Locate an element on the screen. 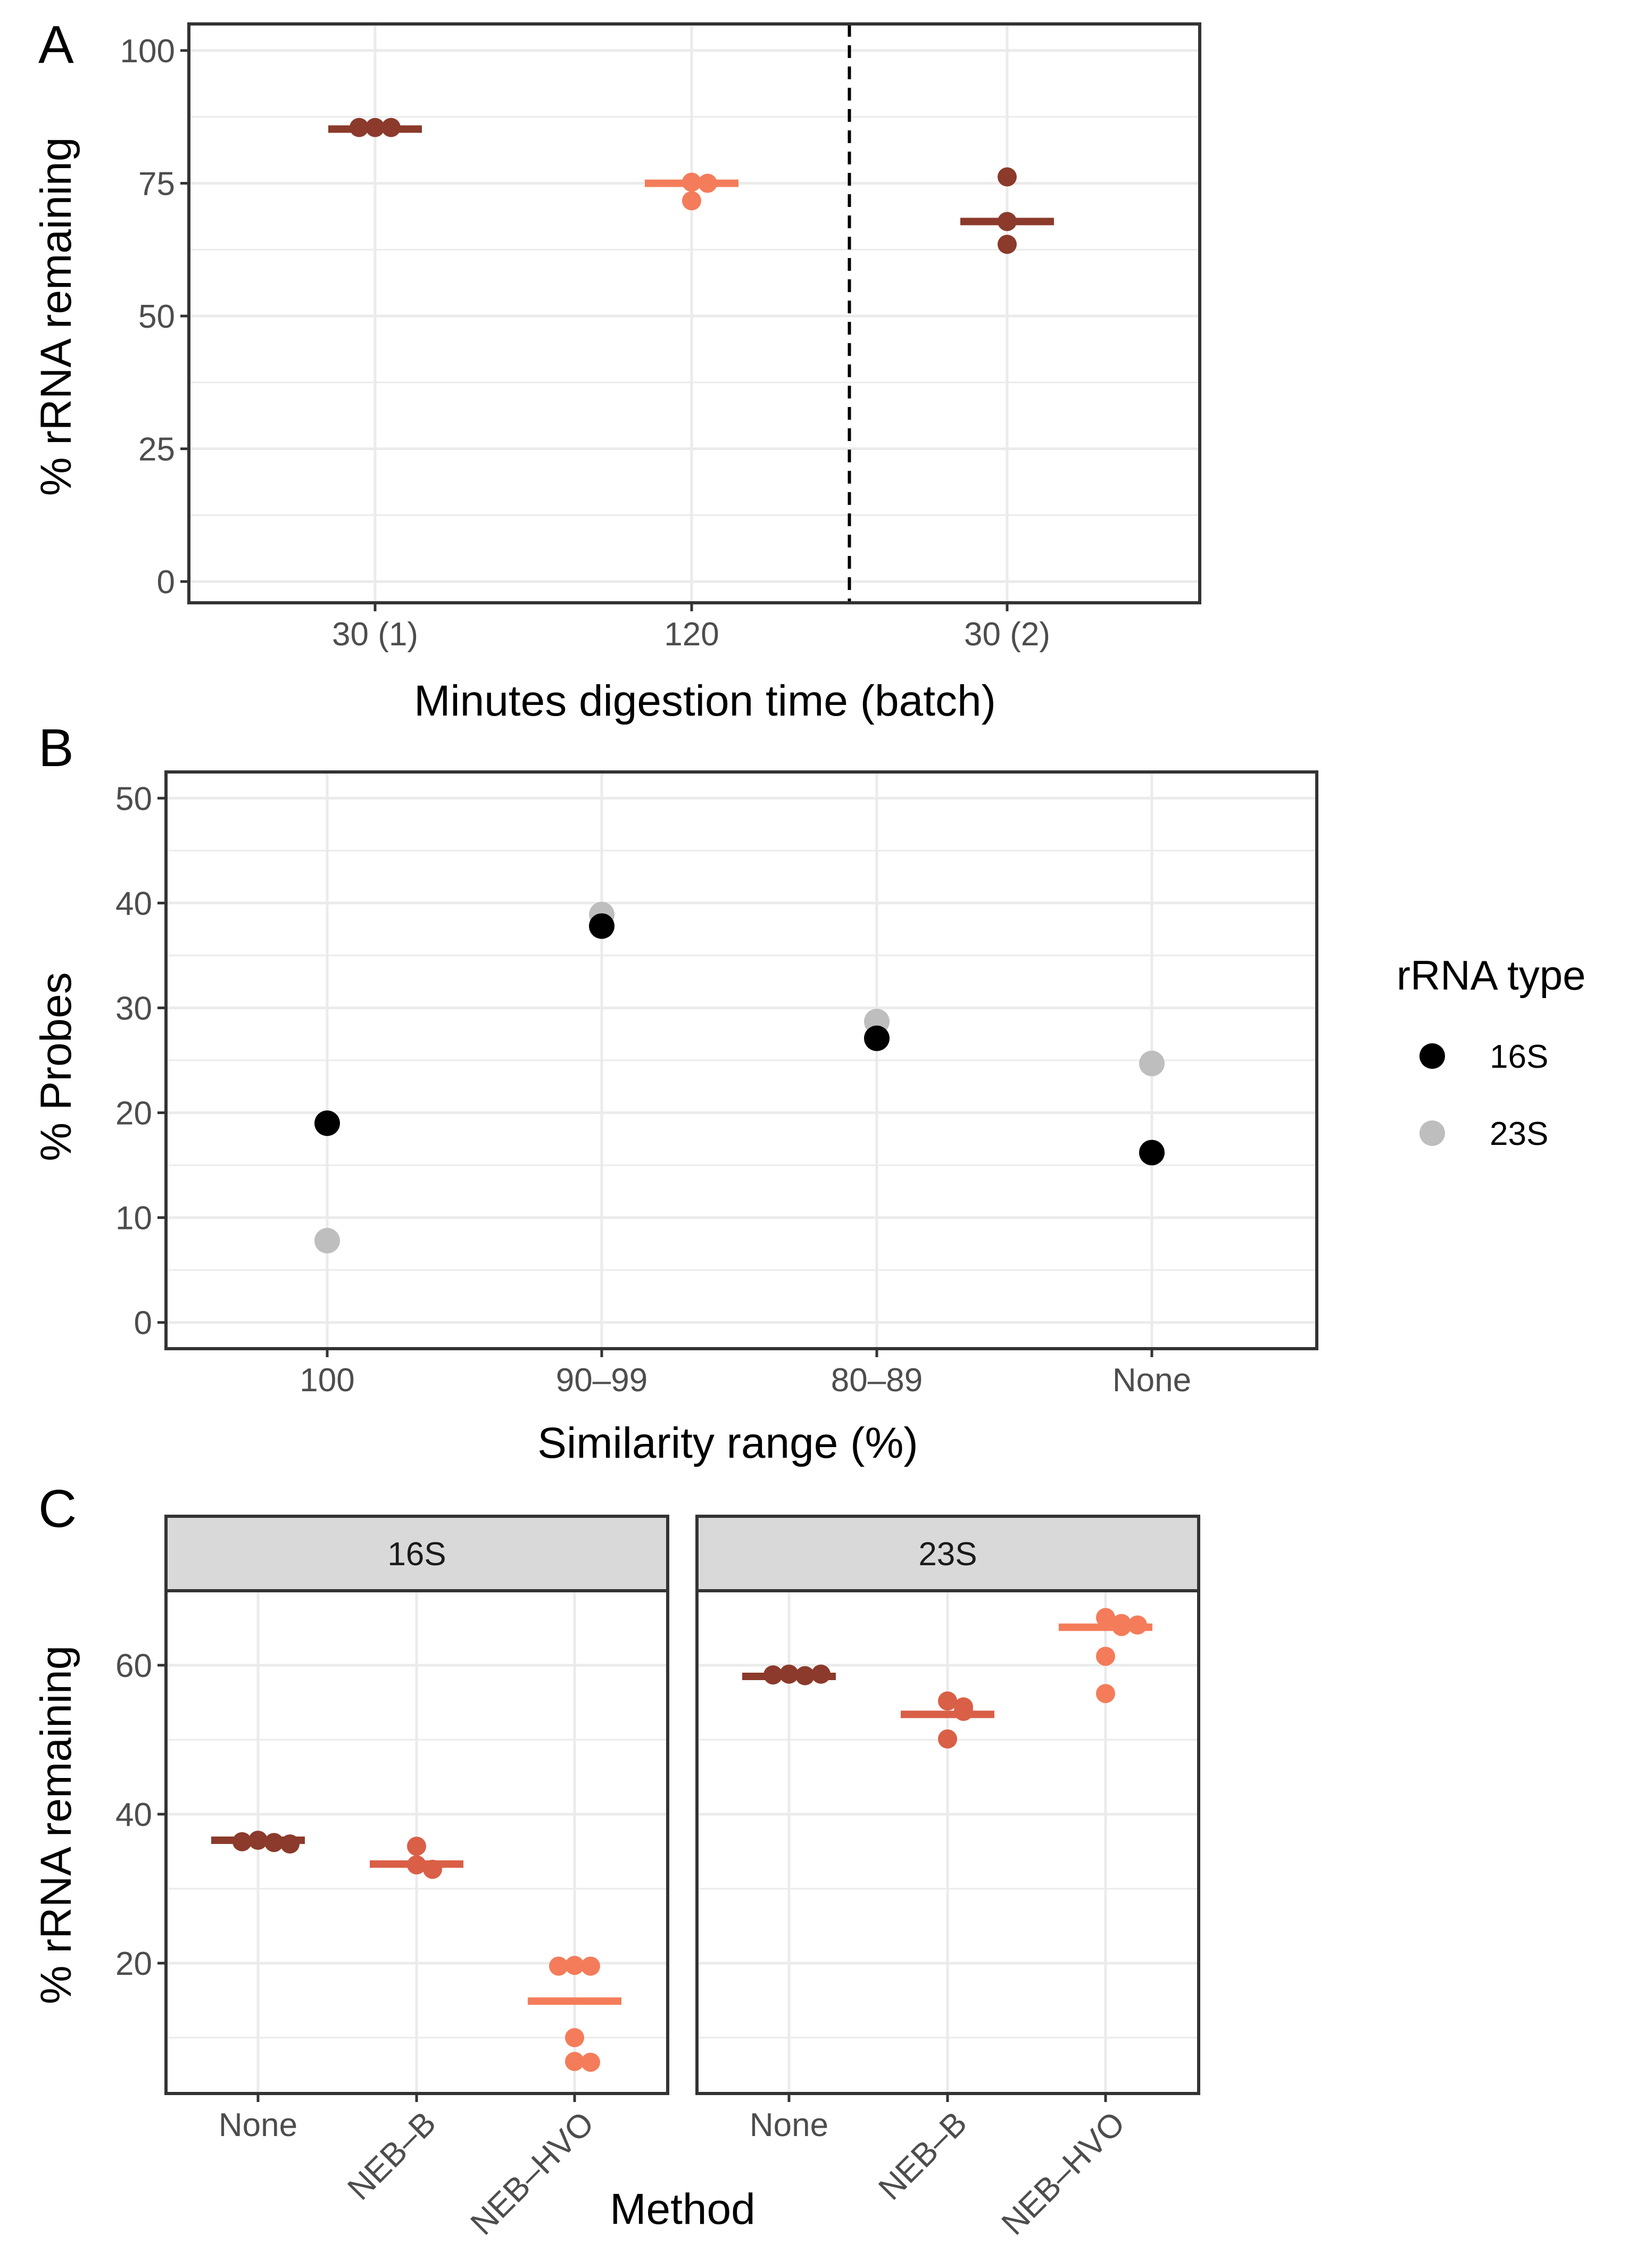  panel-a-y-tick-label: 25 is located at coordinates (156, 449).